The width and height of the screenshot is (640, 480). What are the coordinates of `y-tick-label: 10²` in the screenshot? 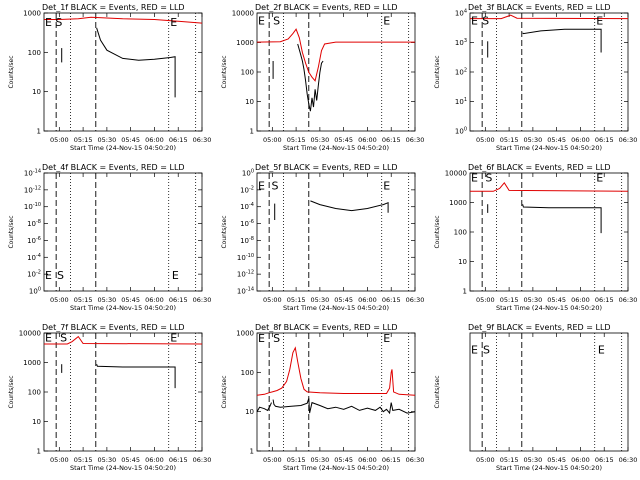 It's located at (461, 72).